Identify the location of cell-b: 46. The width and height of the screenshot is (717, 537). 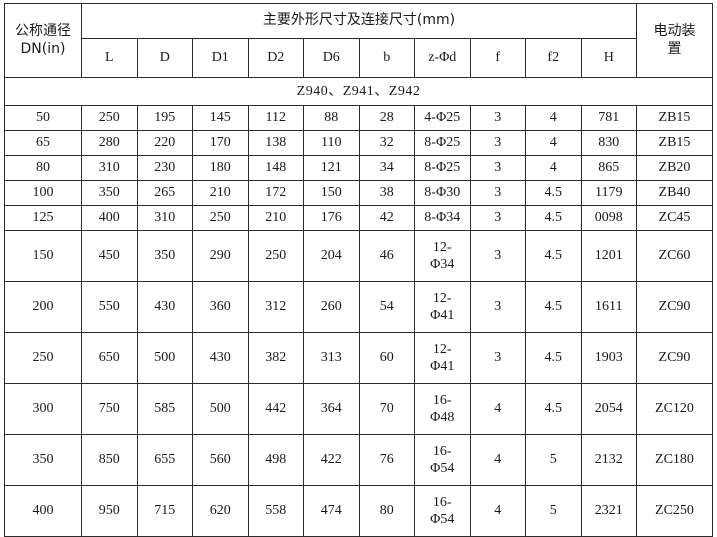
(386, 256).